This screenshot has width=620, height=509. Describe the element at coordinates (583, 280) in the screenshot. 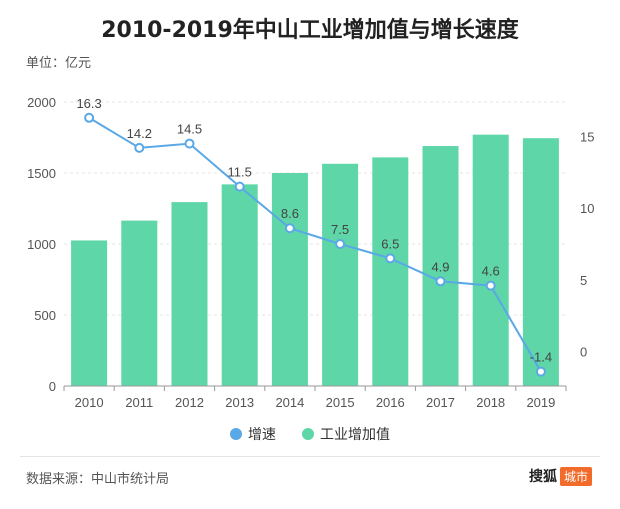

I see `y-right-tick-label: 5` at that location.